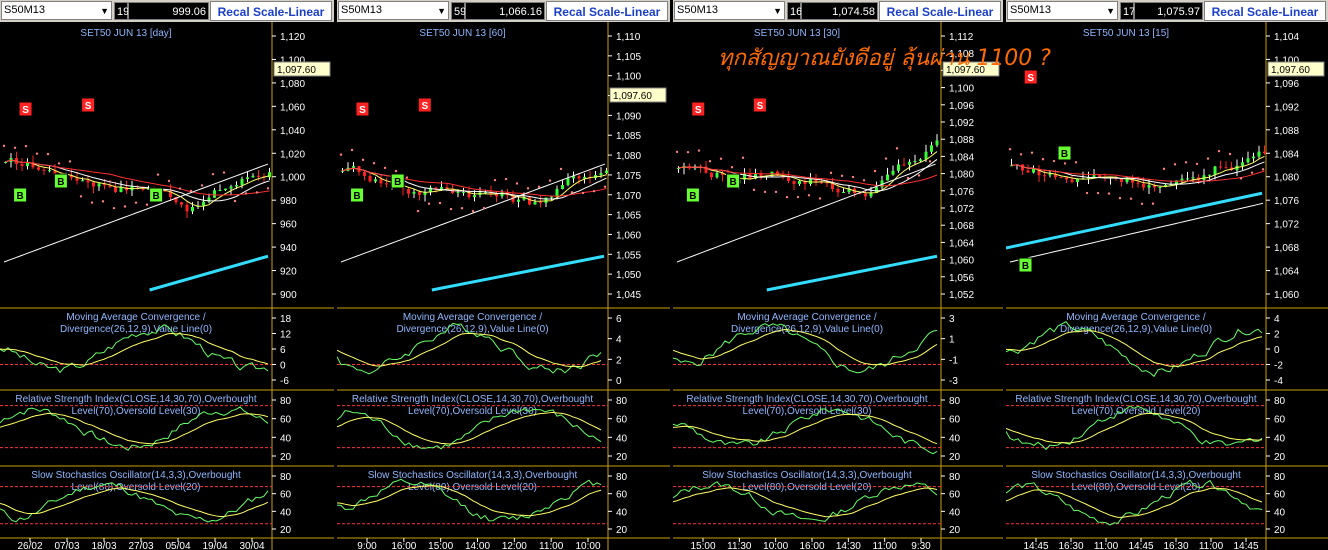 Image resolution: width=1328 pixels, height=550 pixels. What do you see at coordinates (961, 157) in the screenshot?
I see `y-tick-label: 1,084` at bounding box center [961, 157].